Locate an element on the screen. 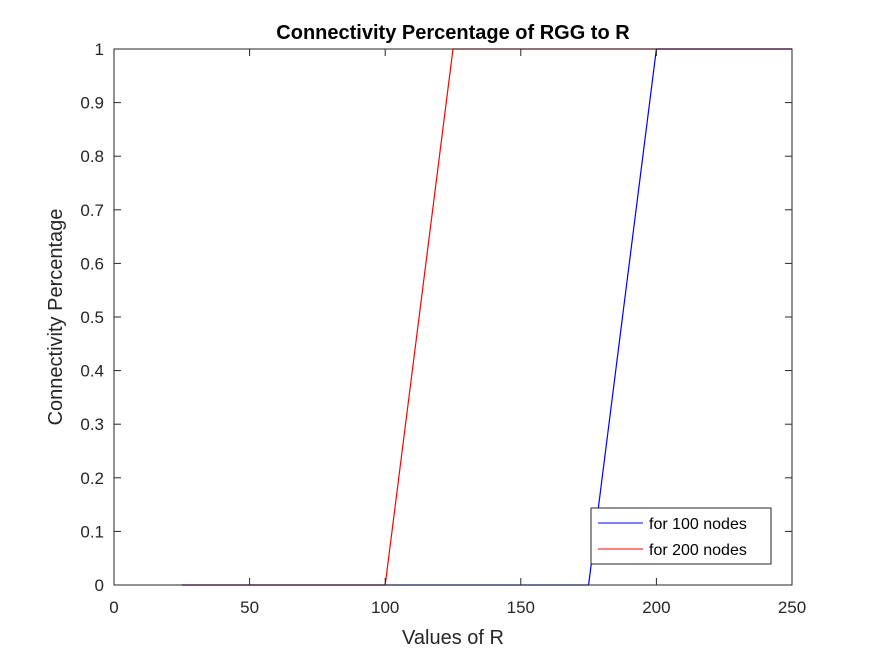  y-tick-labels: 0 0.1 0.2 0.3 0.4 0.5 0.6 0.7 0.8 0.9 1 is located at coordinates (92, 317).